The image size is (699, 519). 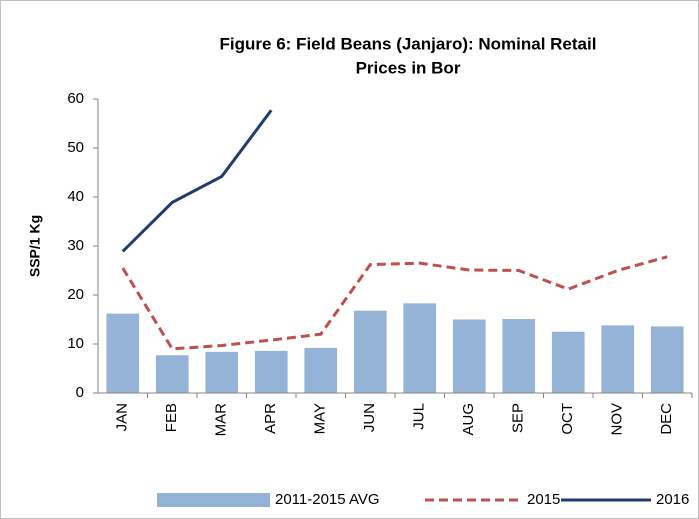 What do you see at coordinates (75, 343) in the screenshot?
I see `y-tick-label: 10` at bounding box center [75, 343].